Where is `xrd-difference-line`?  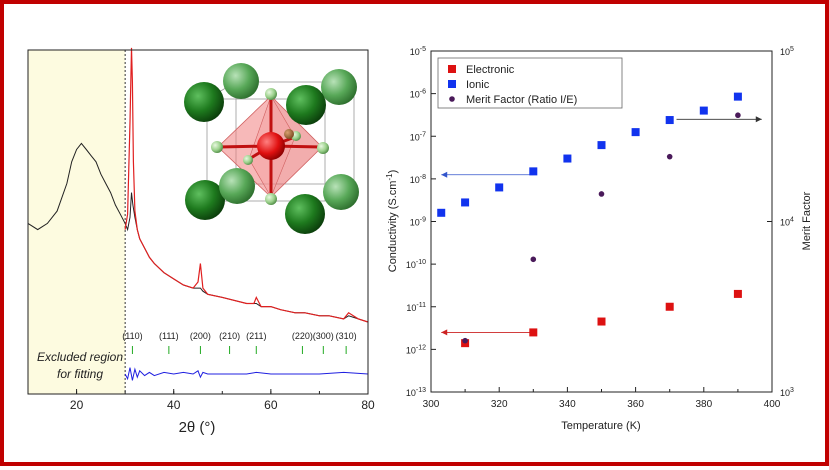
xrd-difference-line is located at coordinates (246, 374).